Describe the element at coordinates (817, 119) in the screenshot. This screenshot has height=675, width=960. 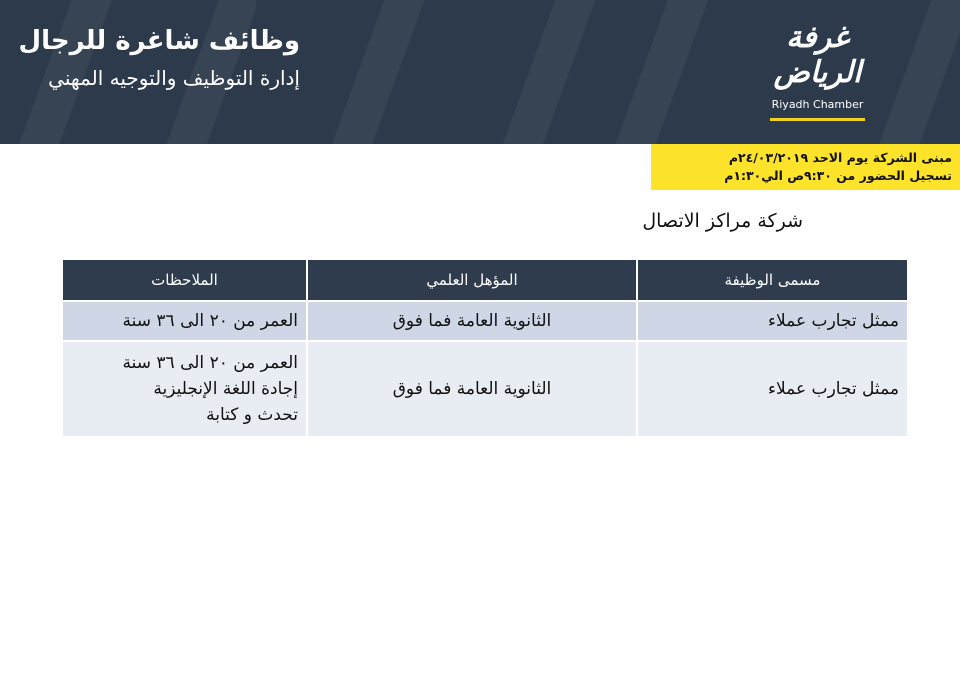
I see `logo-underline` at that location.